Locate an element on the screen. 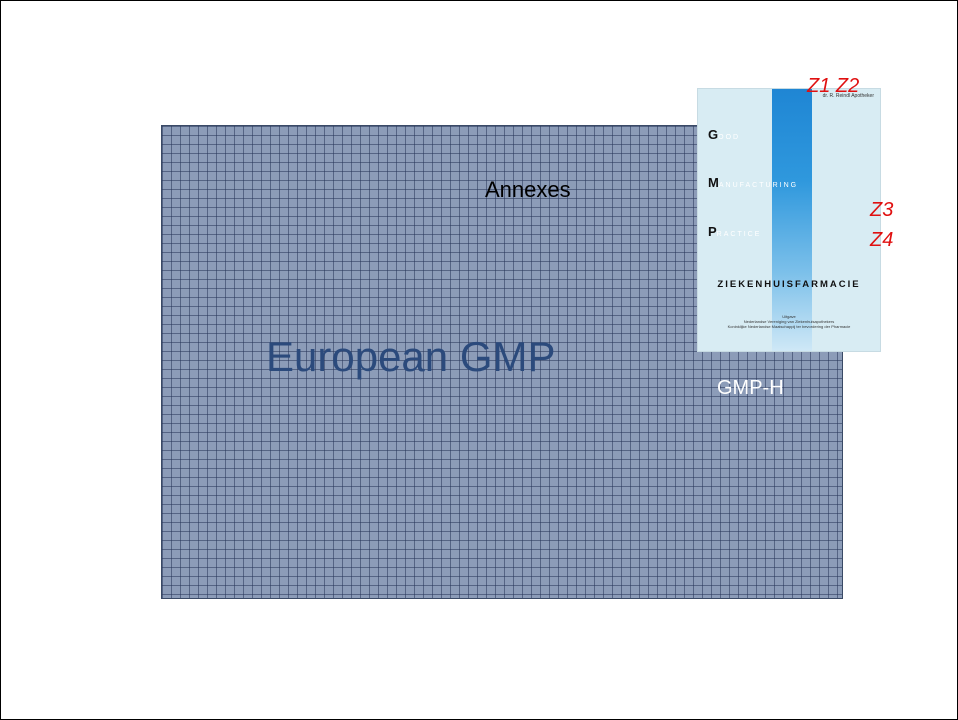 The width and height of the screenshot is (958, 720). cover-rest-manufacturing: ANUFACTURING is located at coordinates (758, 185).